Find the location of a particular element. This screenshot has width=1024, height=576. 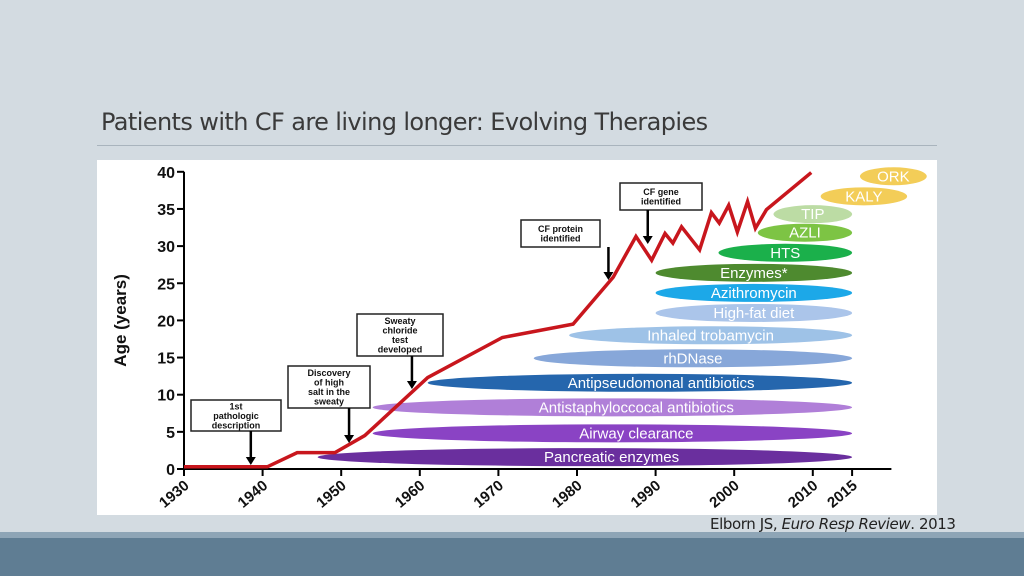

therapy-label: Pancreatic enzymes is located at coordinates (611, 457).